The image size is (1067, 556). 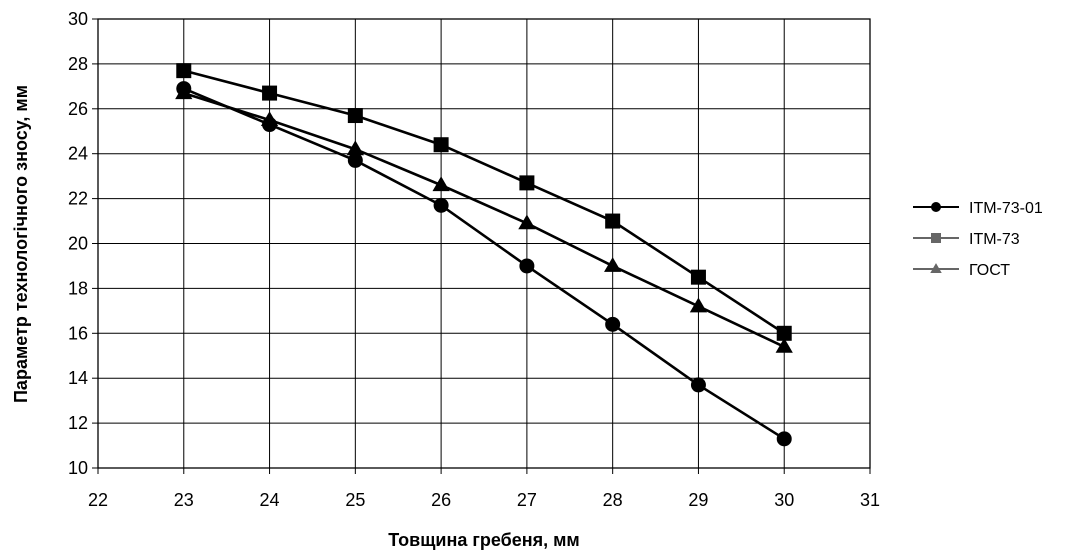 I want to click on y-tick-label: 30, so click(x=78, y=19).